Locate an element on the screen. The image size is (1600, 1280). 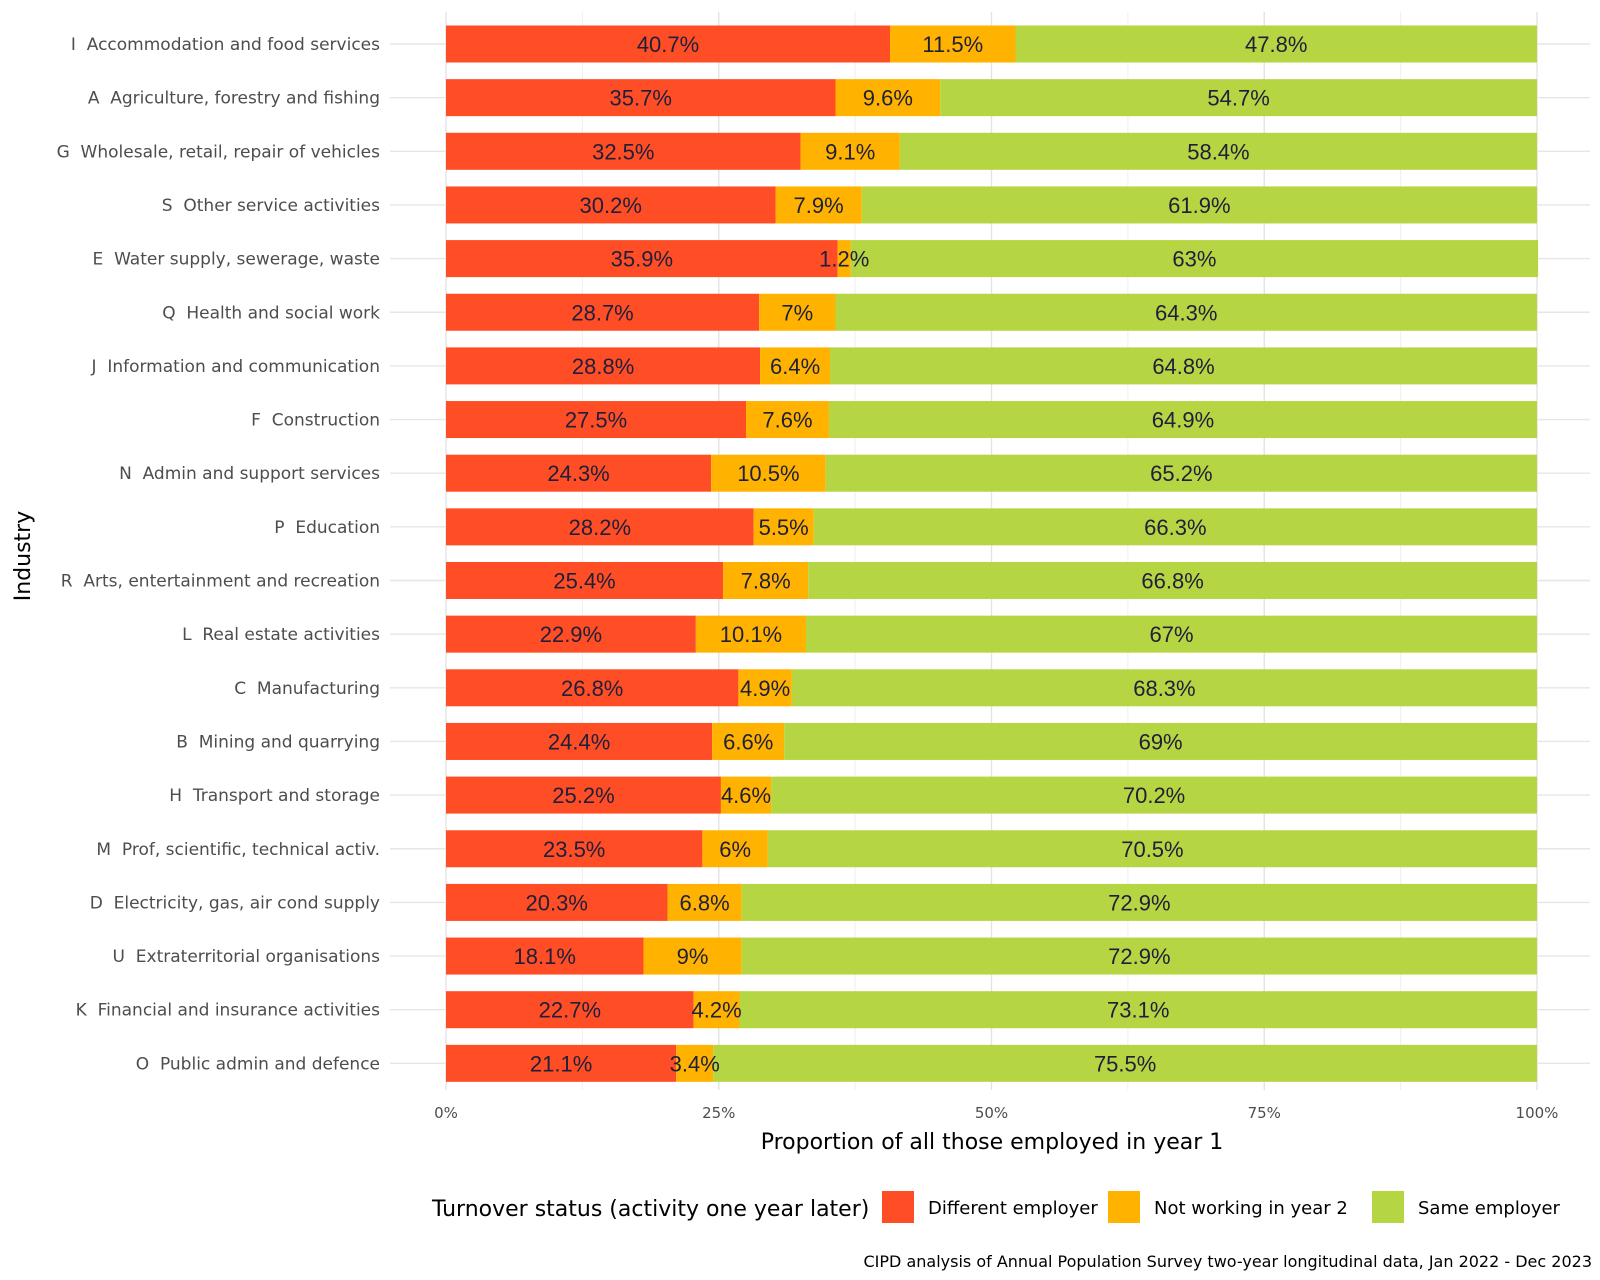
data-label: 9% is located at coordinates (693, 956).